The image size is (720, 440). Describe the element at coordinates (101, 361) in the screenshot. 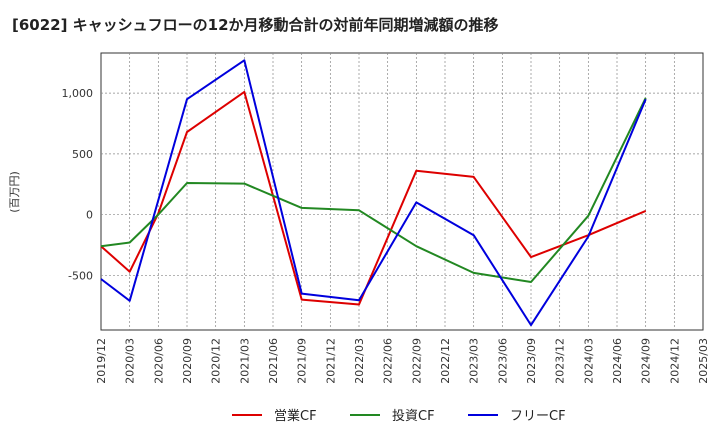

I see `x-tick-label: 2019/12` at that location.